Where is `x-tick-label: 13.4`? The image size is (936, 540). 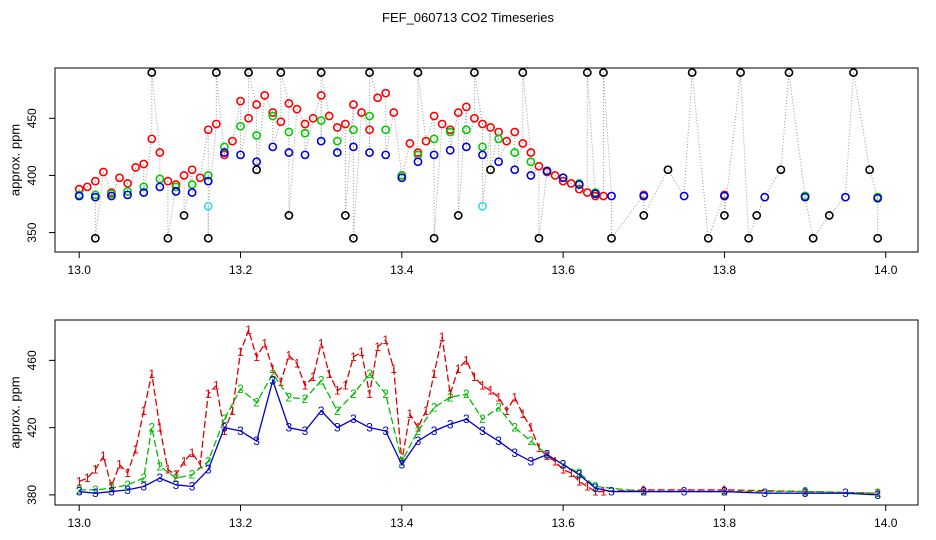 x-tick-label: 13.4 is located at coordinates (402, 270).